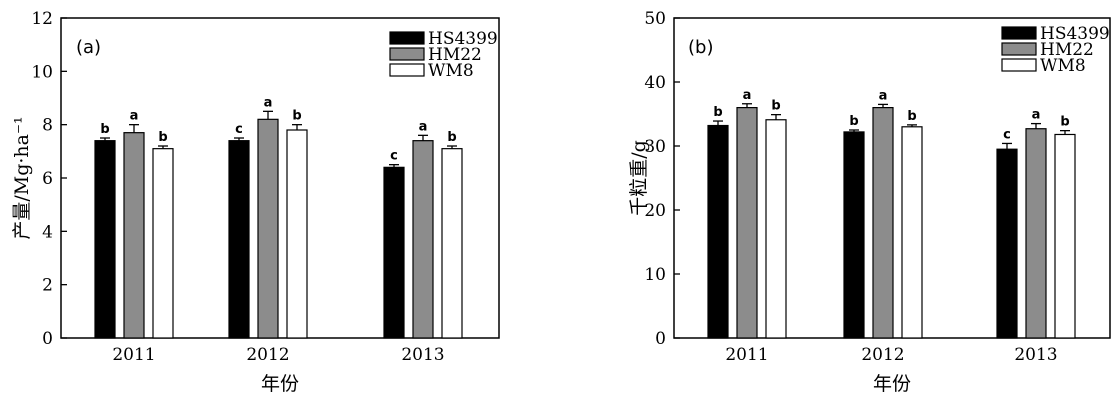 The width and height of the screenshot is (1117, 402). Describe the element at coordinates (42, 19) in the screenshot. I see `y-tick-label: 12` at that location.